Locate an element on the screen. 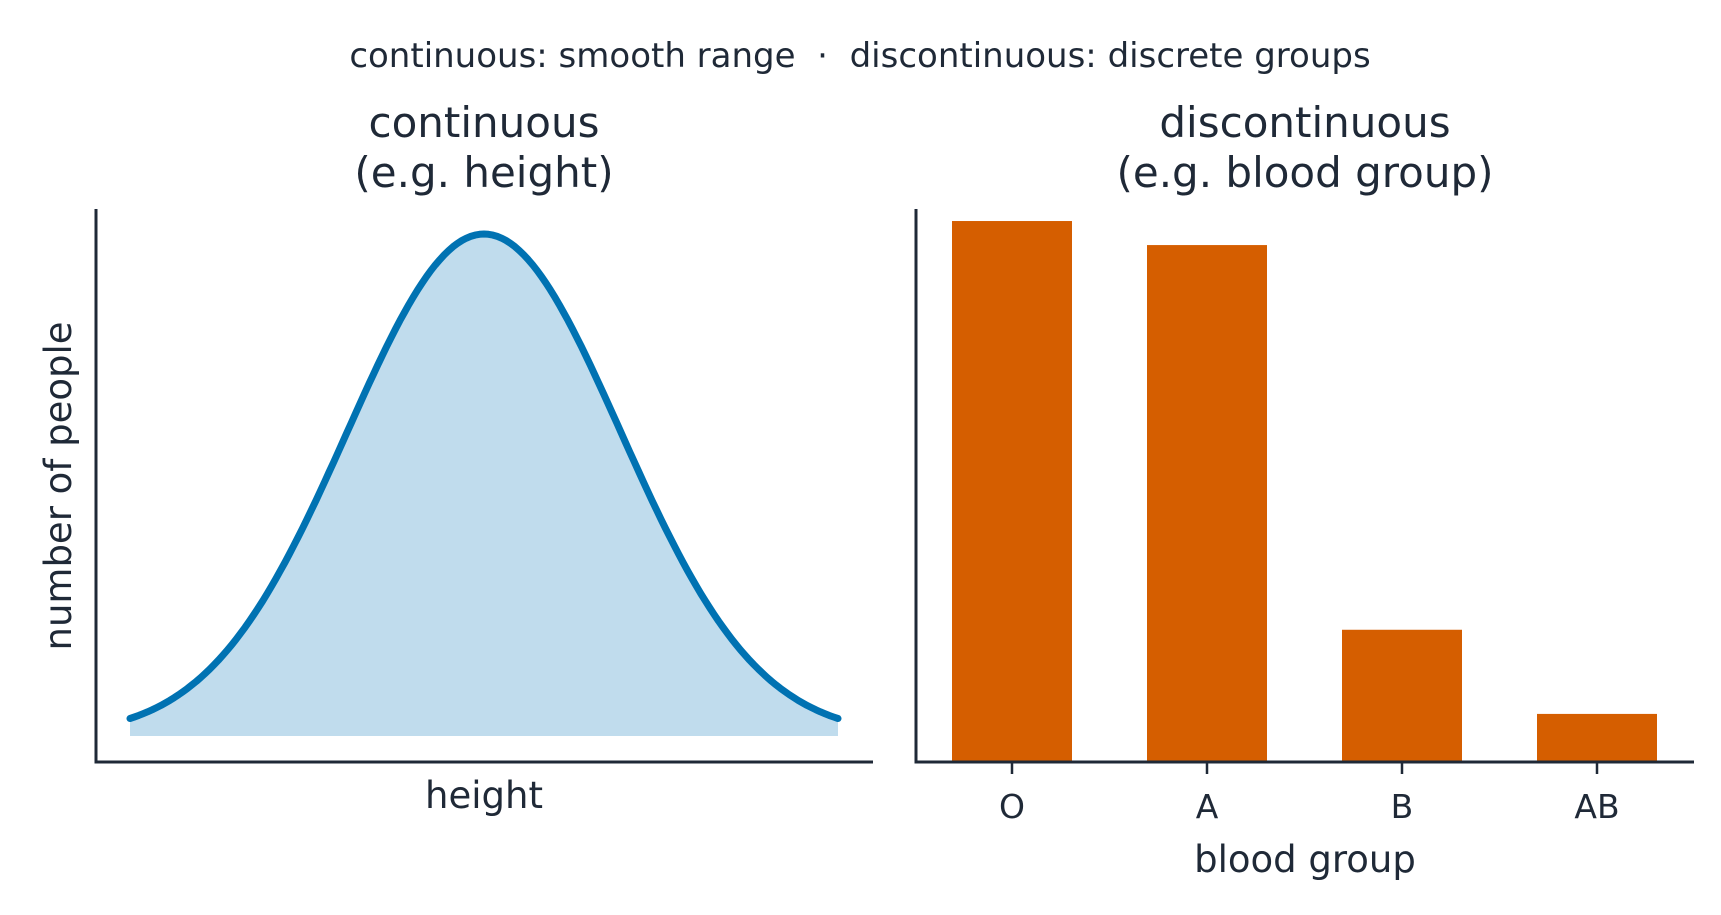 This screenshot has height=915, width=1721. tick-label-a: A is located at coordinates (1207, 806).